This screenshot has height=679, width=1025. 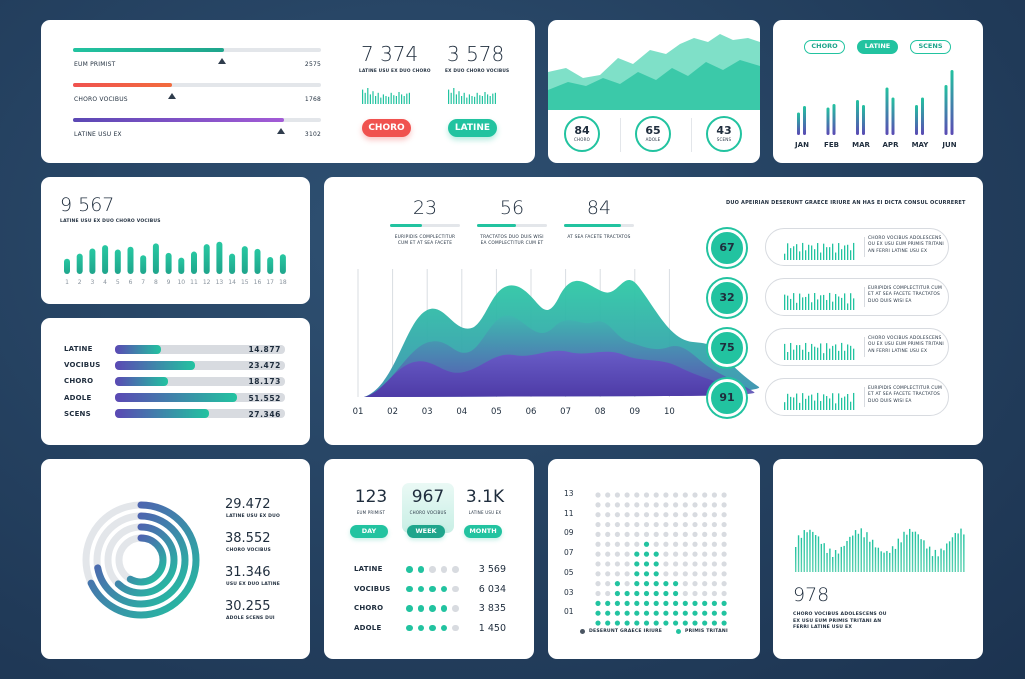 I want to click on stat-button: CHORO, so click(x=386, y=128).